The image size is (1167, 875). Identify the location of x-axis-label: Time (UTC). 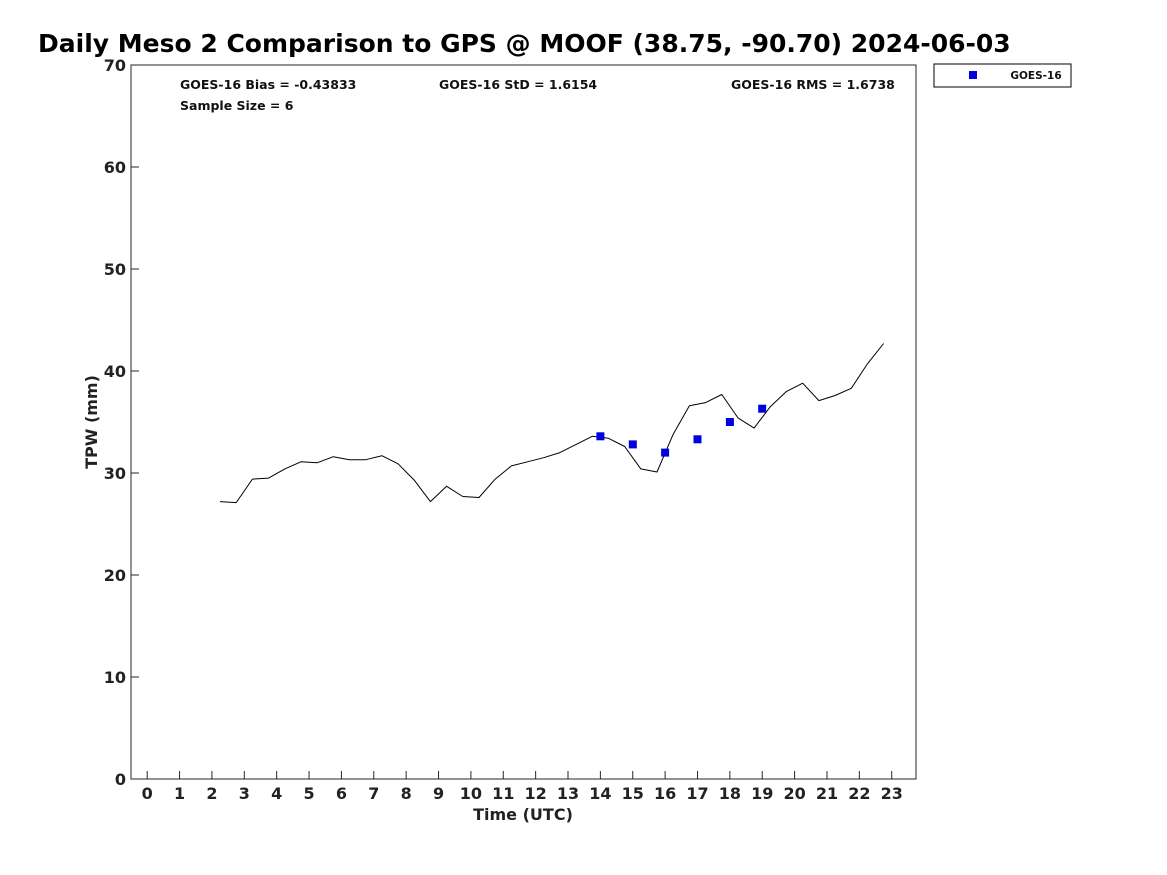
(523, 814).